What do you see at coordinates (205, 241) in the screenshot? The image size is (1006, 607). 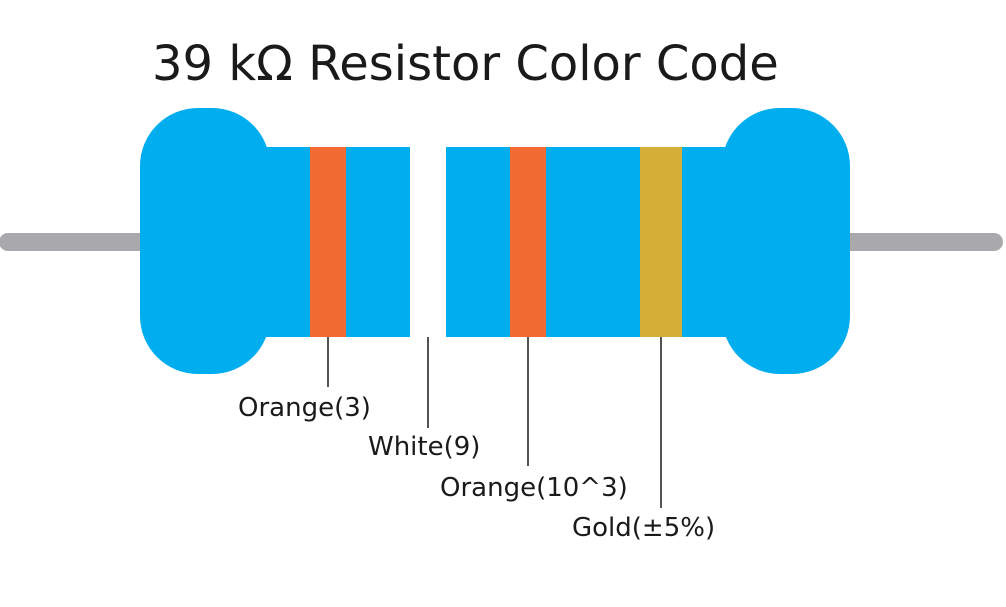 I see `left-end-cap` at bounding box center [205, 241].